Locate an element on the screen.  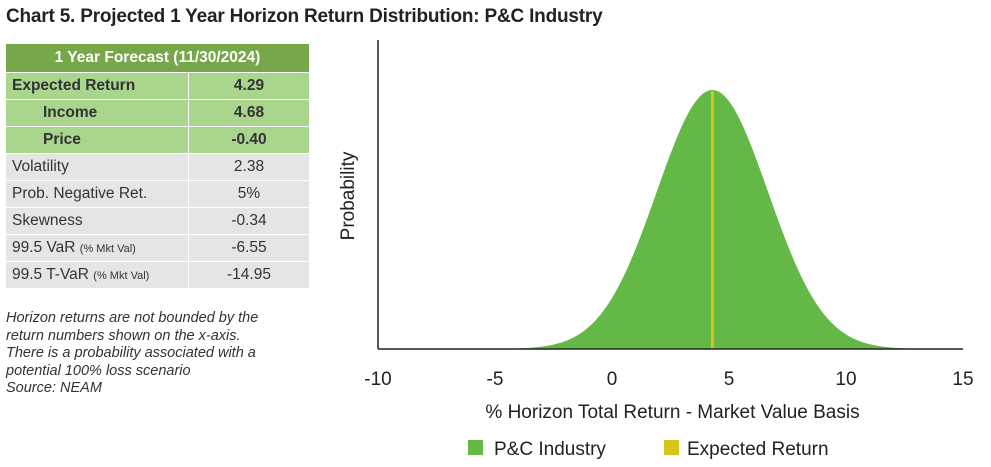
table-header: 1 Year Forecast (11/30/2024) is located at coordinates (157, 58).